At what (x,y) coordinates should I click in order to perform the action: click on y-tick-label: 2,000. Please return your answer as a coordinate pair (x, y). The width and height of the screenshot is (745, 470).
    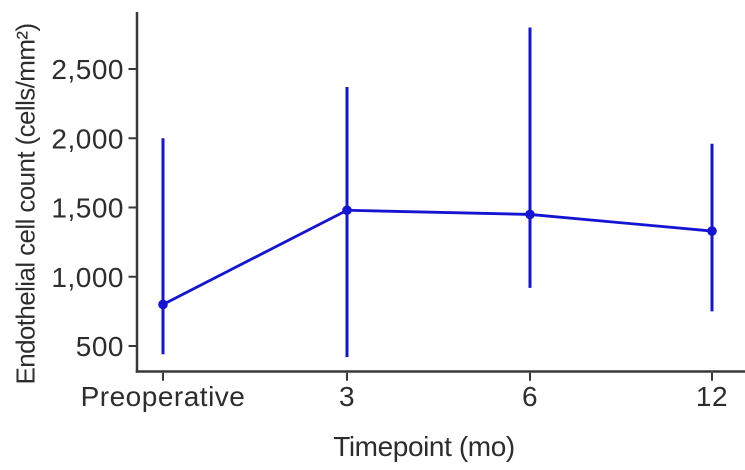
    Looking at the image, I should click on (87, 138).